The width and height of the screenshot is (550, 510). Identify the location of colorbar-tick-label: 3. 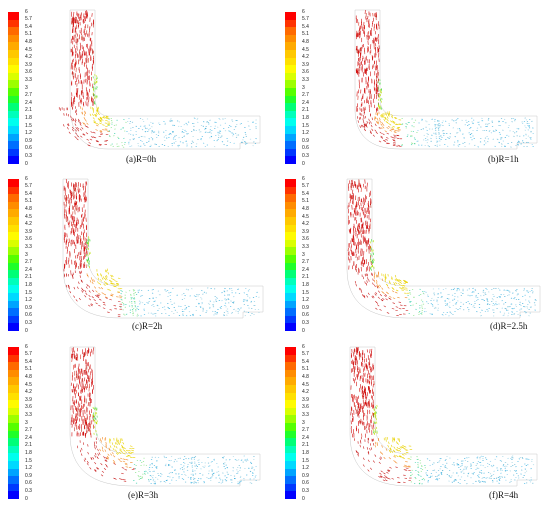
(303, 422).